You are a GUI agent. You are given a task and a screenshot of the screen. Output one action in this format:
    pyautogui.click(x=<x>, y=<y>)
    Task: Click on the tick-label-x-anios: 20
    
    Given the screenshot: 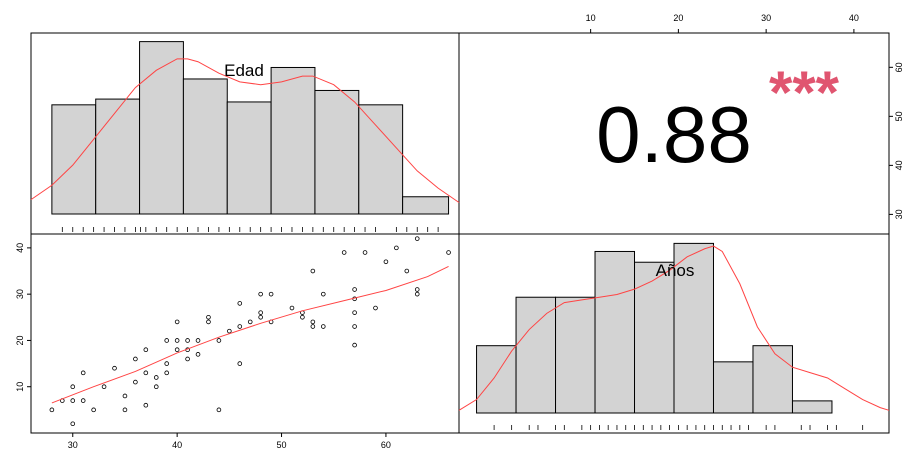 What is the action you would take?
    pyautogui.click(x=678, y=18)
    